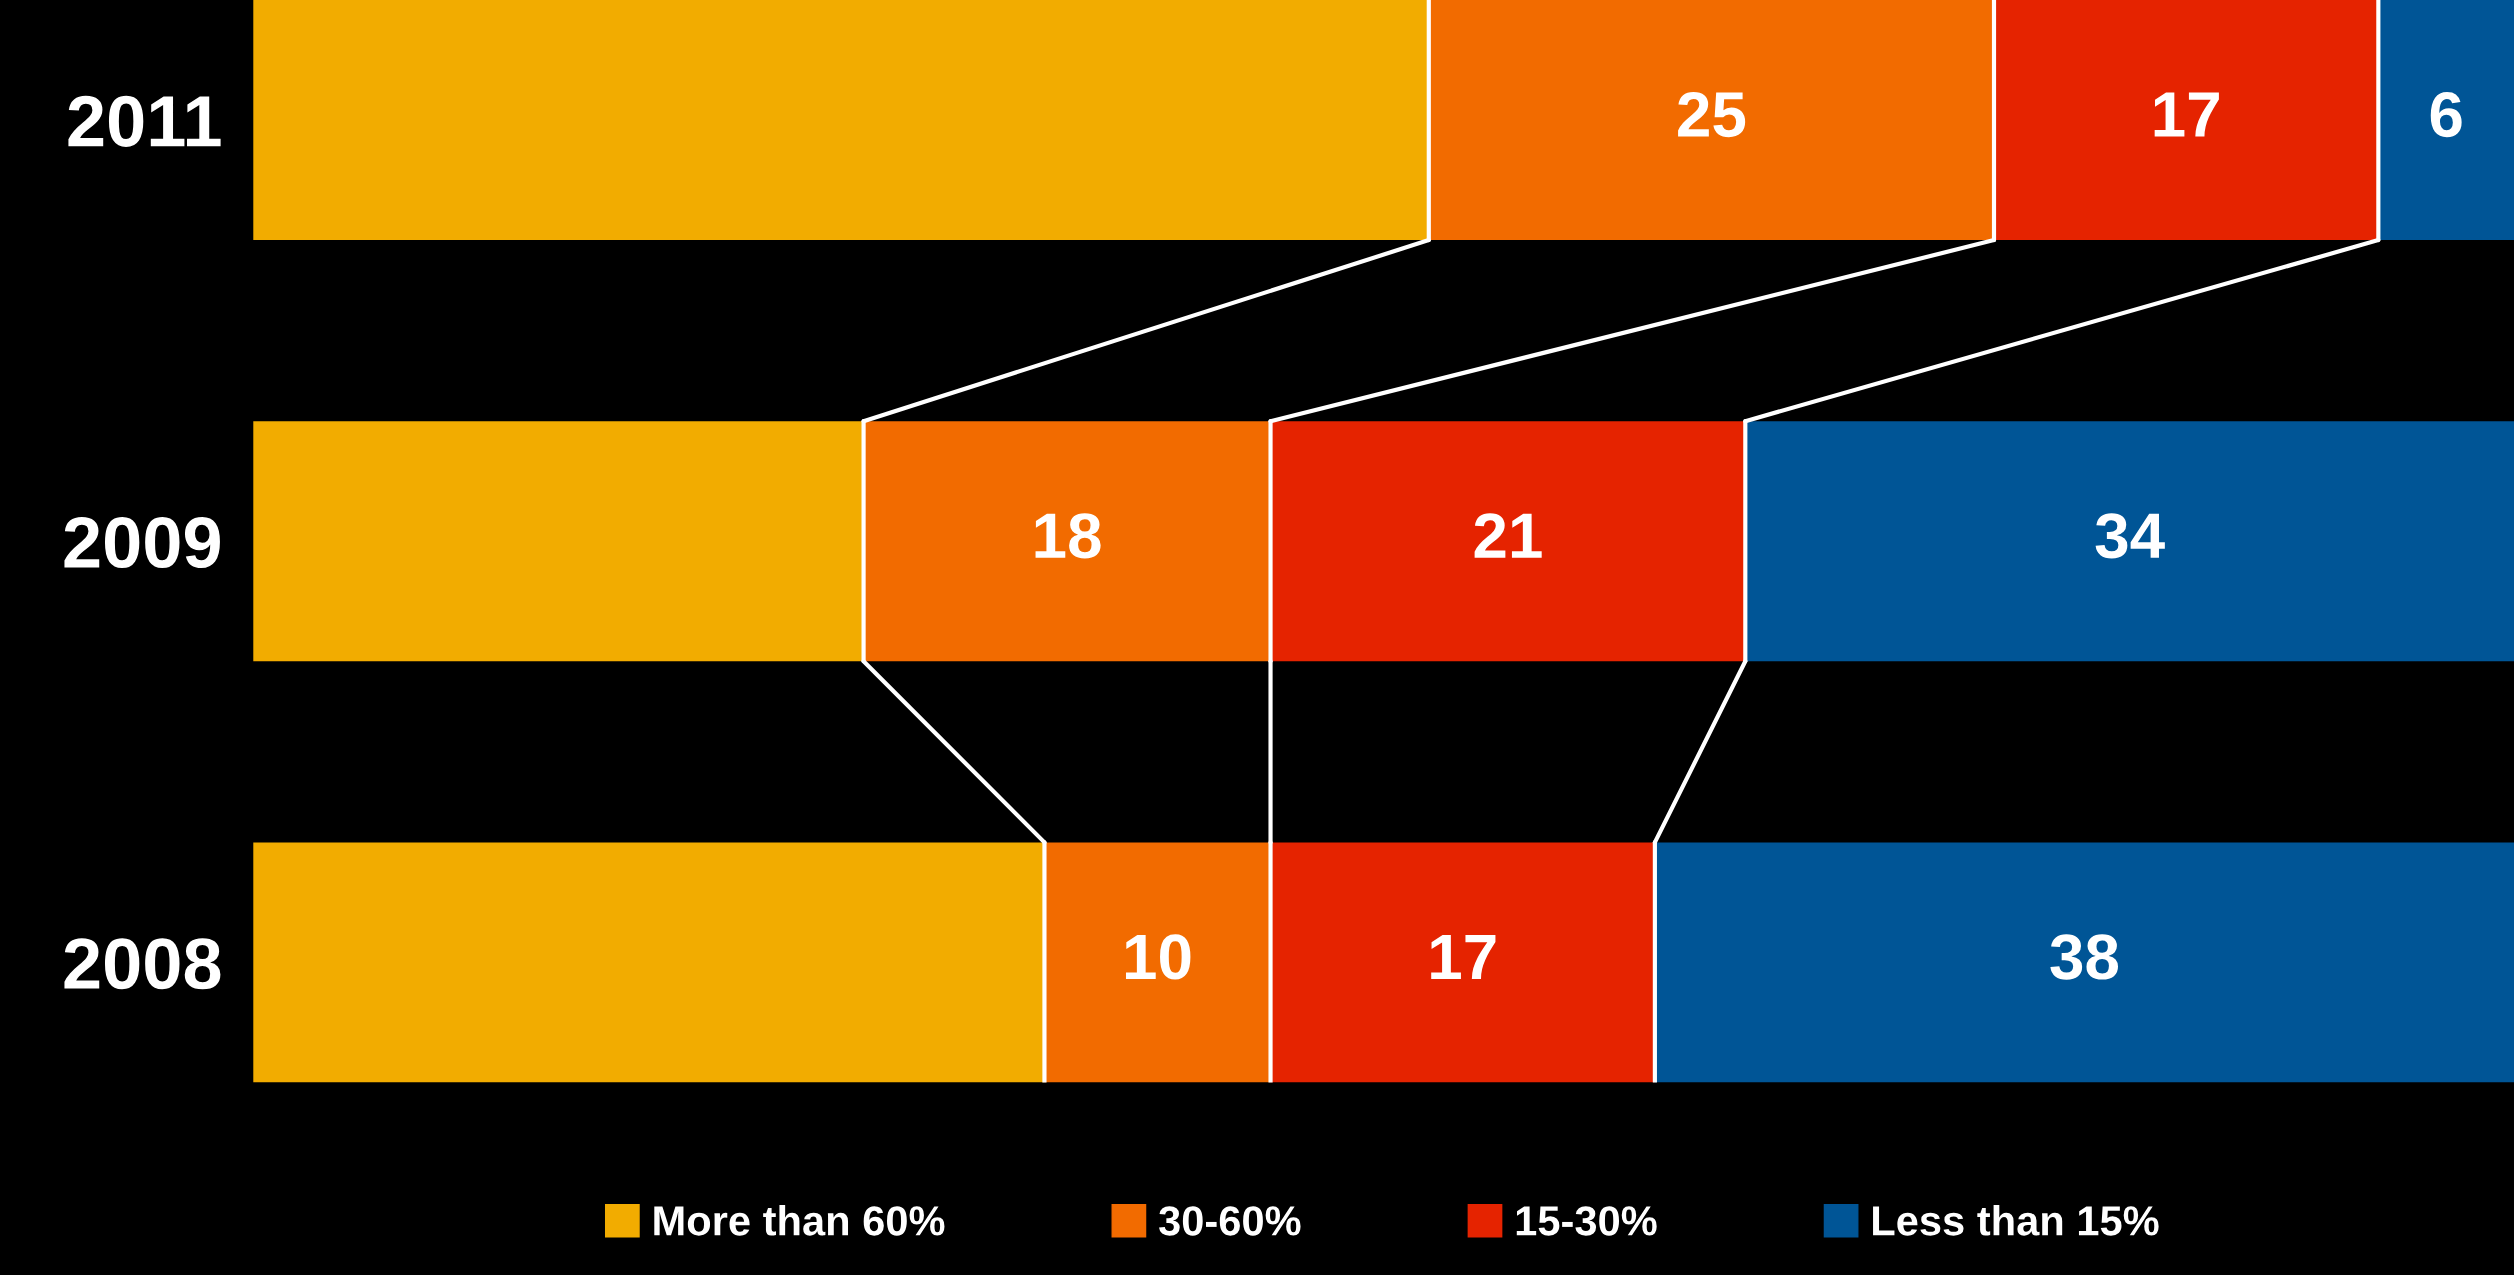  Describe the element at coordinates (144, 121) in the screenshot. I see `y-tick-label: 2011` at that location.